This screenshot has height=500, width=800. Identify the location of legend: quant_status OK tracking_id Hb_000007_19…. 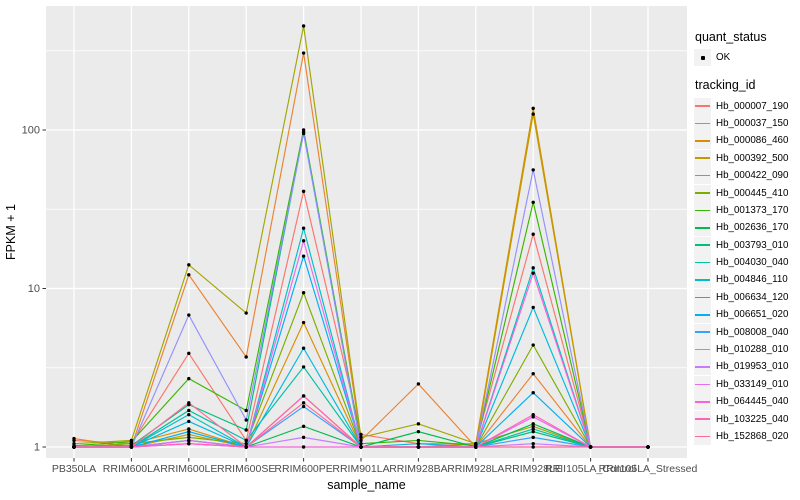
(747, 237).